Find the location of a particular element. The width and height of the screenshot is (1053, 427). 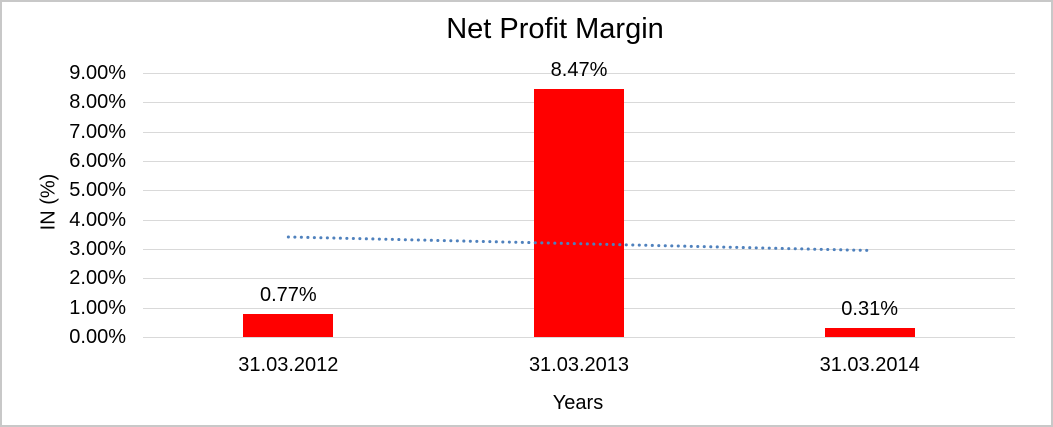

trendline is located at coordinates (579, 243).